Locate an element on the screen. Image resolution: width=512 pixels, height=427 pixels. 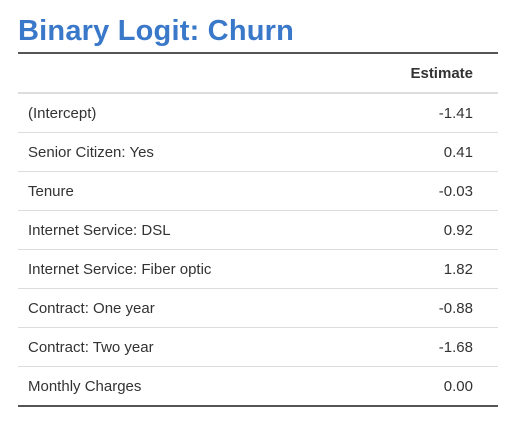
table-row: Tenure -0.03 is located at coordinates (258, 191).